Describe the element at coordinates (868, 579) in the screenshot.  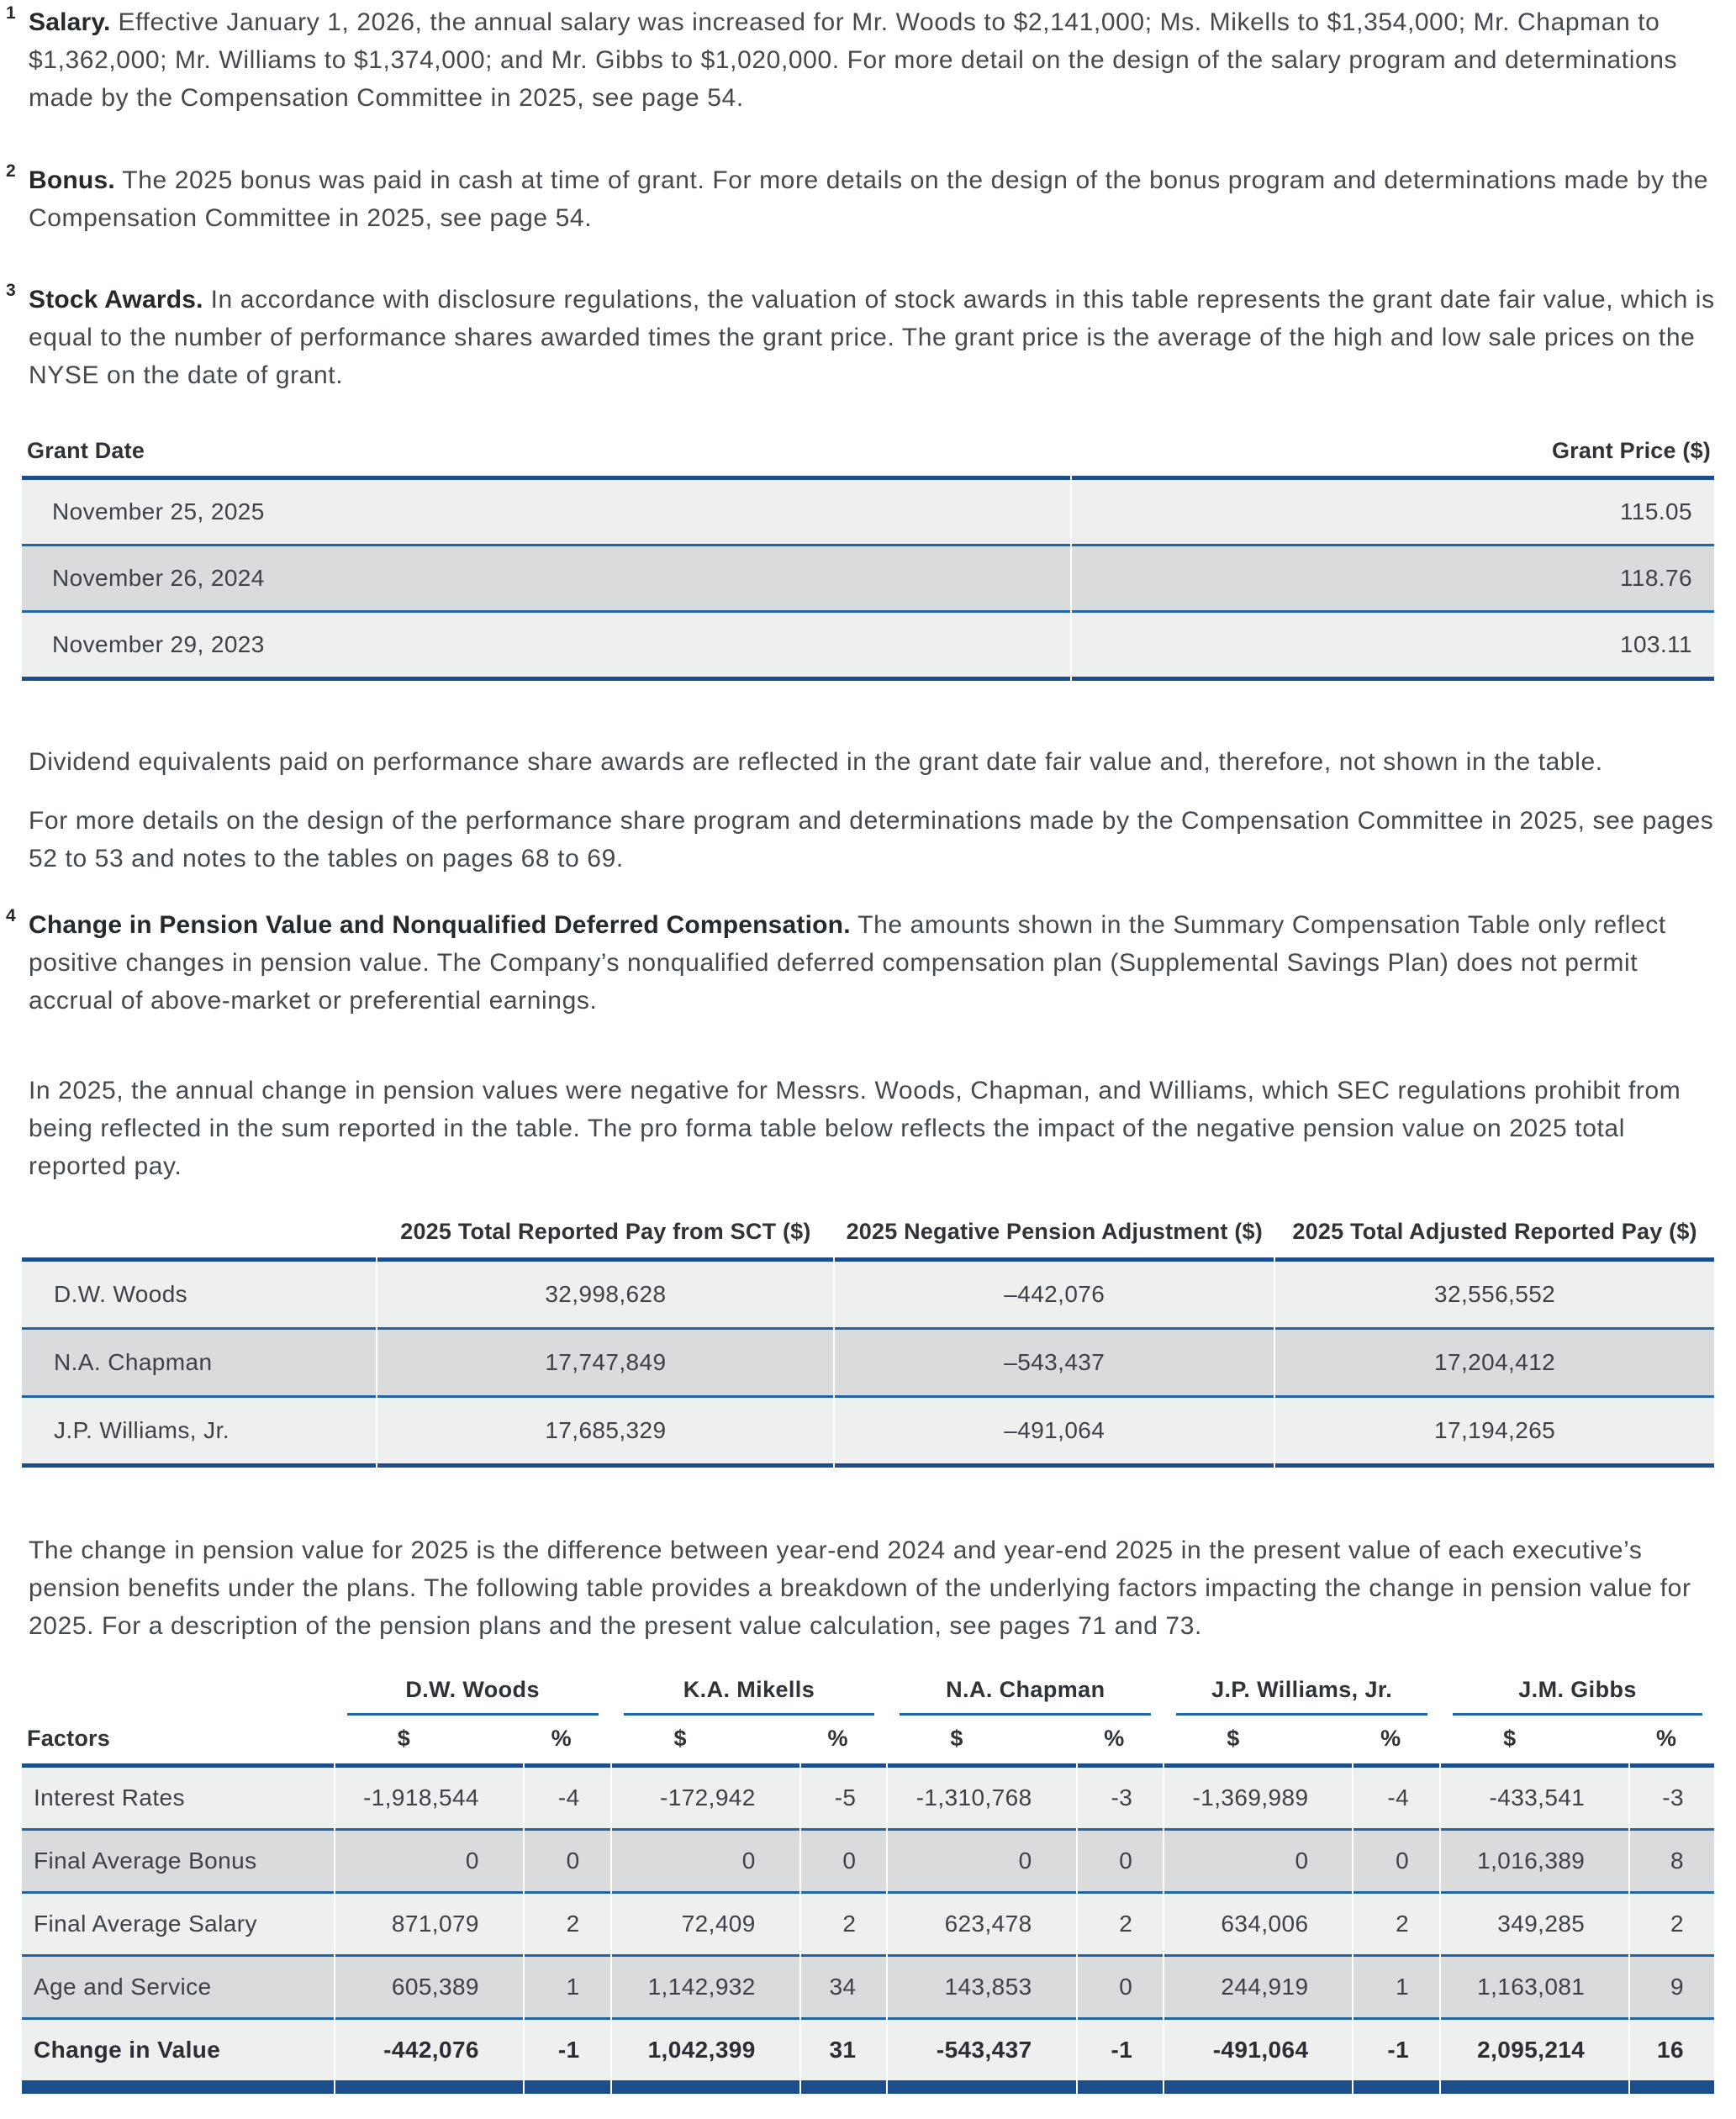
I see `table-row: November 26, 2024 118.76` at that location.